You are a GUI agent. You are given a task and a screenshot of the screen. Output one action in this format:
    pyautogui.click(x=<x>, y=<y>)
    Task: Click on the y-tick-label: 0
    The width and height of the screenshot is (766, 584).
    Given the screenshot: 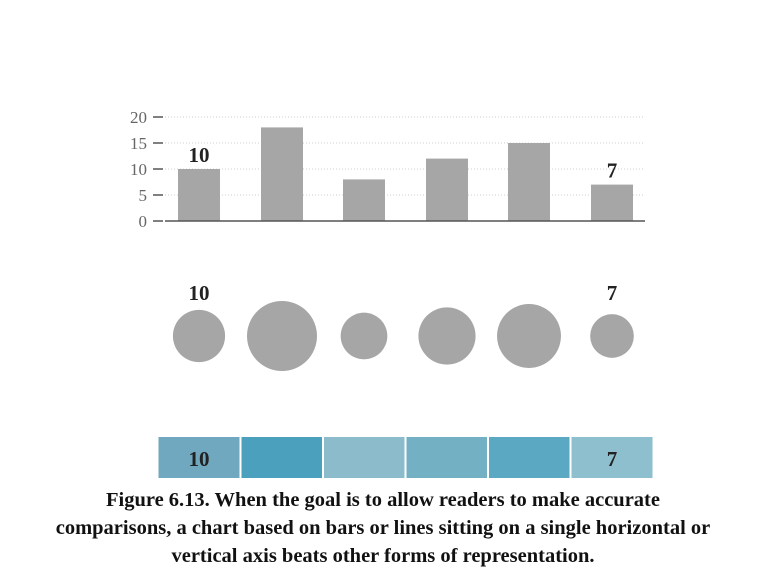 What is the action you would take?
    pyautogui.click(x=143, y=221)
    